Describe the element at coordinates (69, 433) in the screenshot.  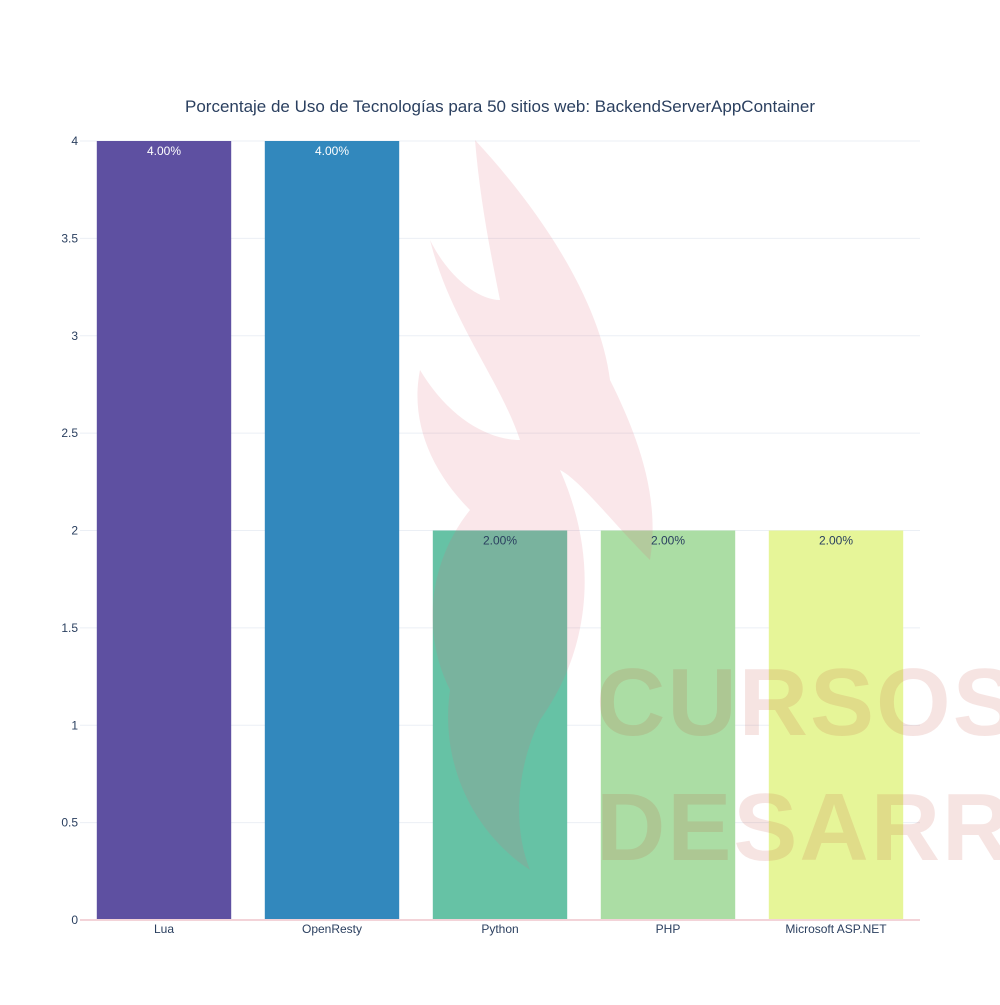
I see `y-tick-label: 2.5` at that location.